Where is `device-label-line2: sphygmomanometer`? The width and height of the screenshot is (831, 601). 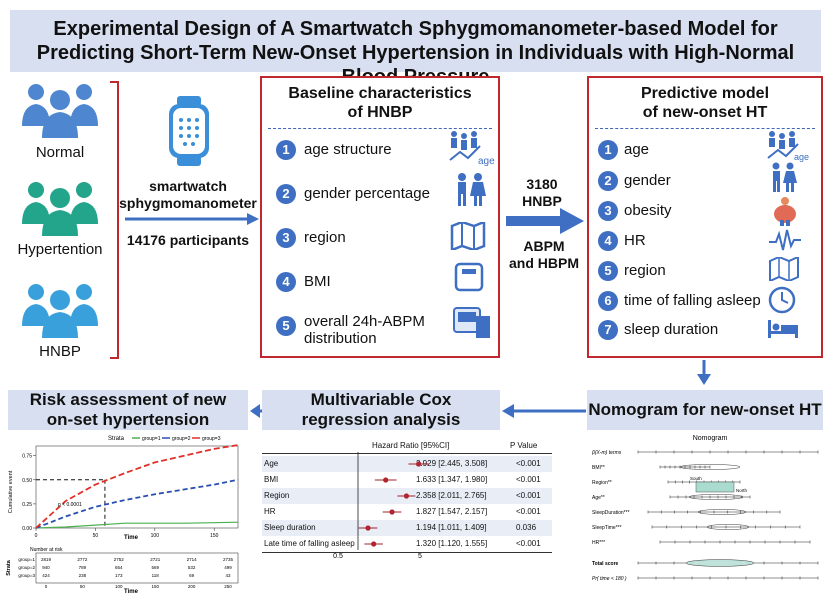
device-label-line2: sphygmomanometer is located at coordinates (188, 203).